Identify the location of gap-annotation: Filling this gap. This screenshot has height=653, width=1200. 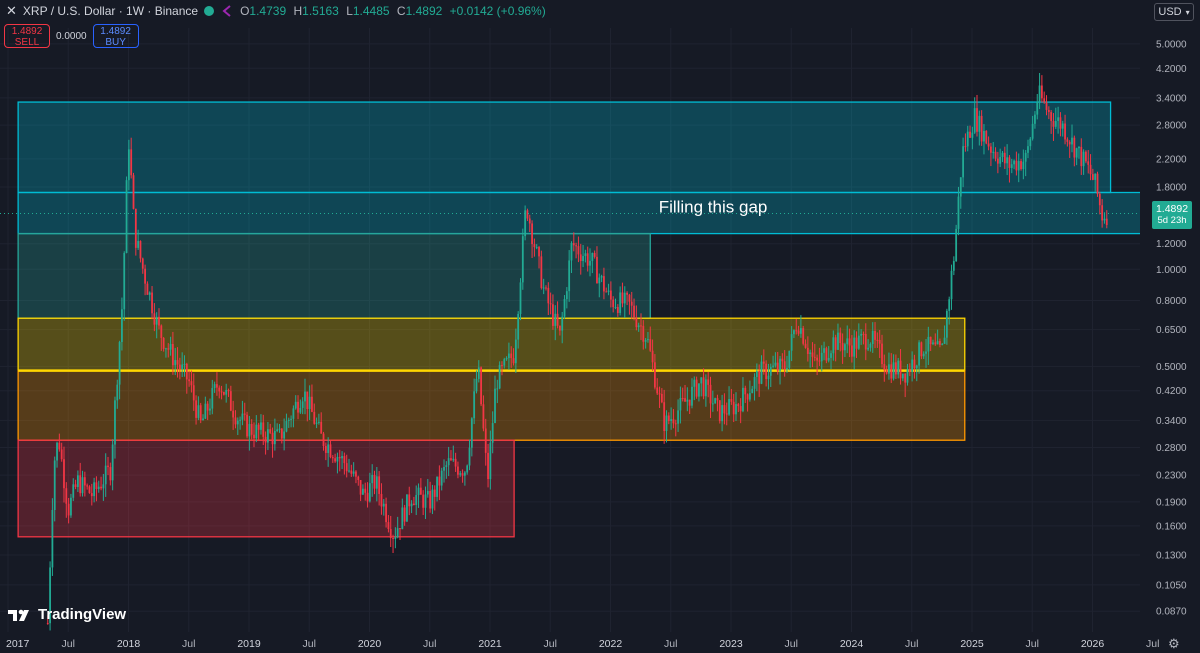
(713, 206).